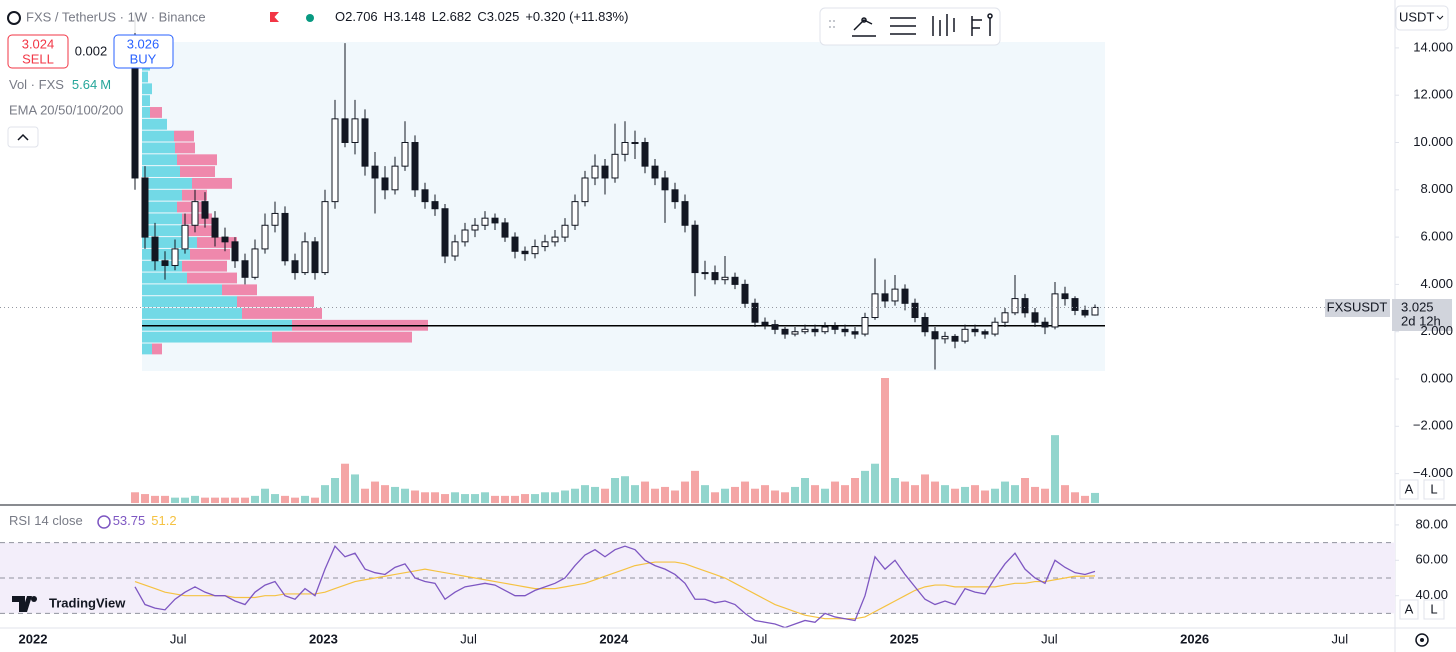 This screenshot has height=652, width=1456. Describe the element at coordinates (1417, 306) in the screenshot. I see `last-price: 3.025` at that location.